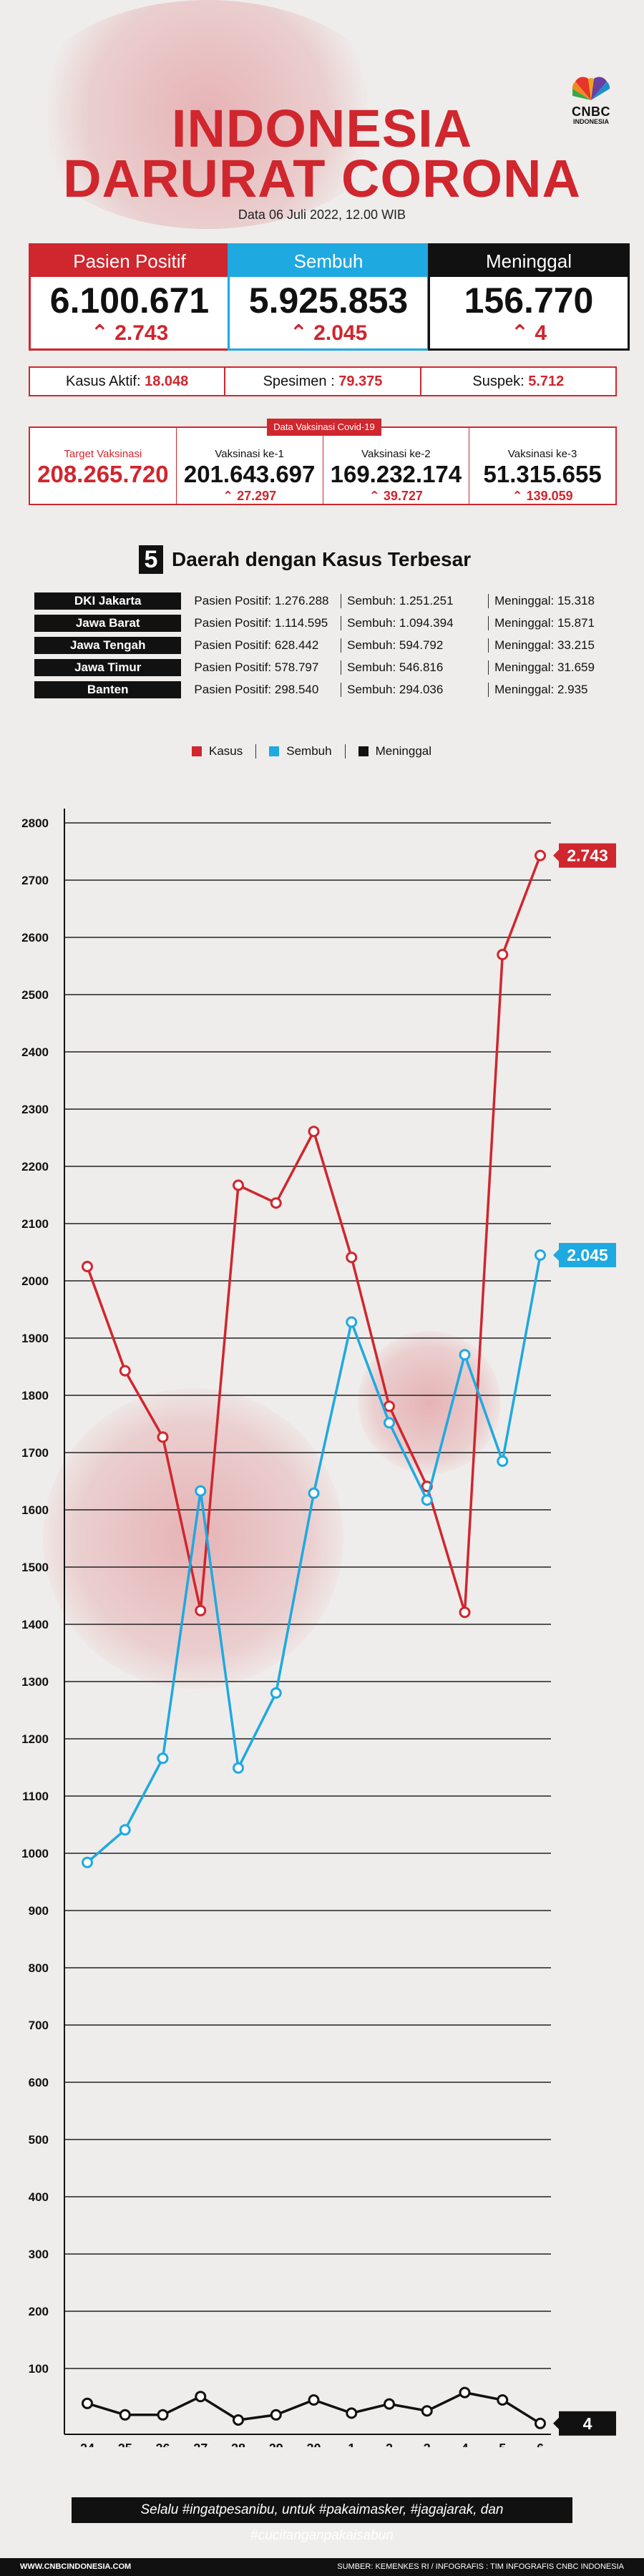 The image size is (644, 2576). I want to click on x-tick-label: 29, so click(276, 2444).